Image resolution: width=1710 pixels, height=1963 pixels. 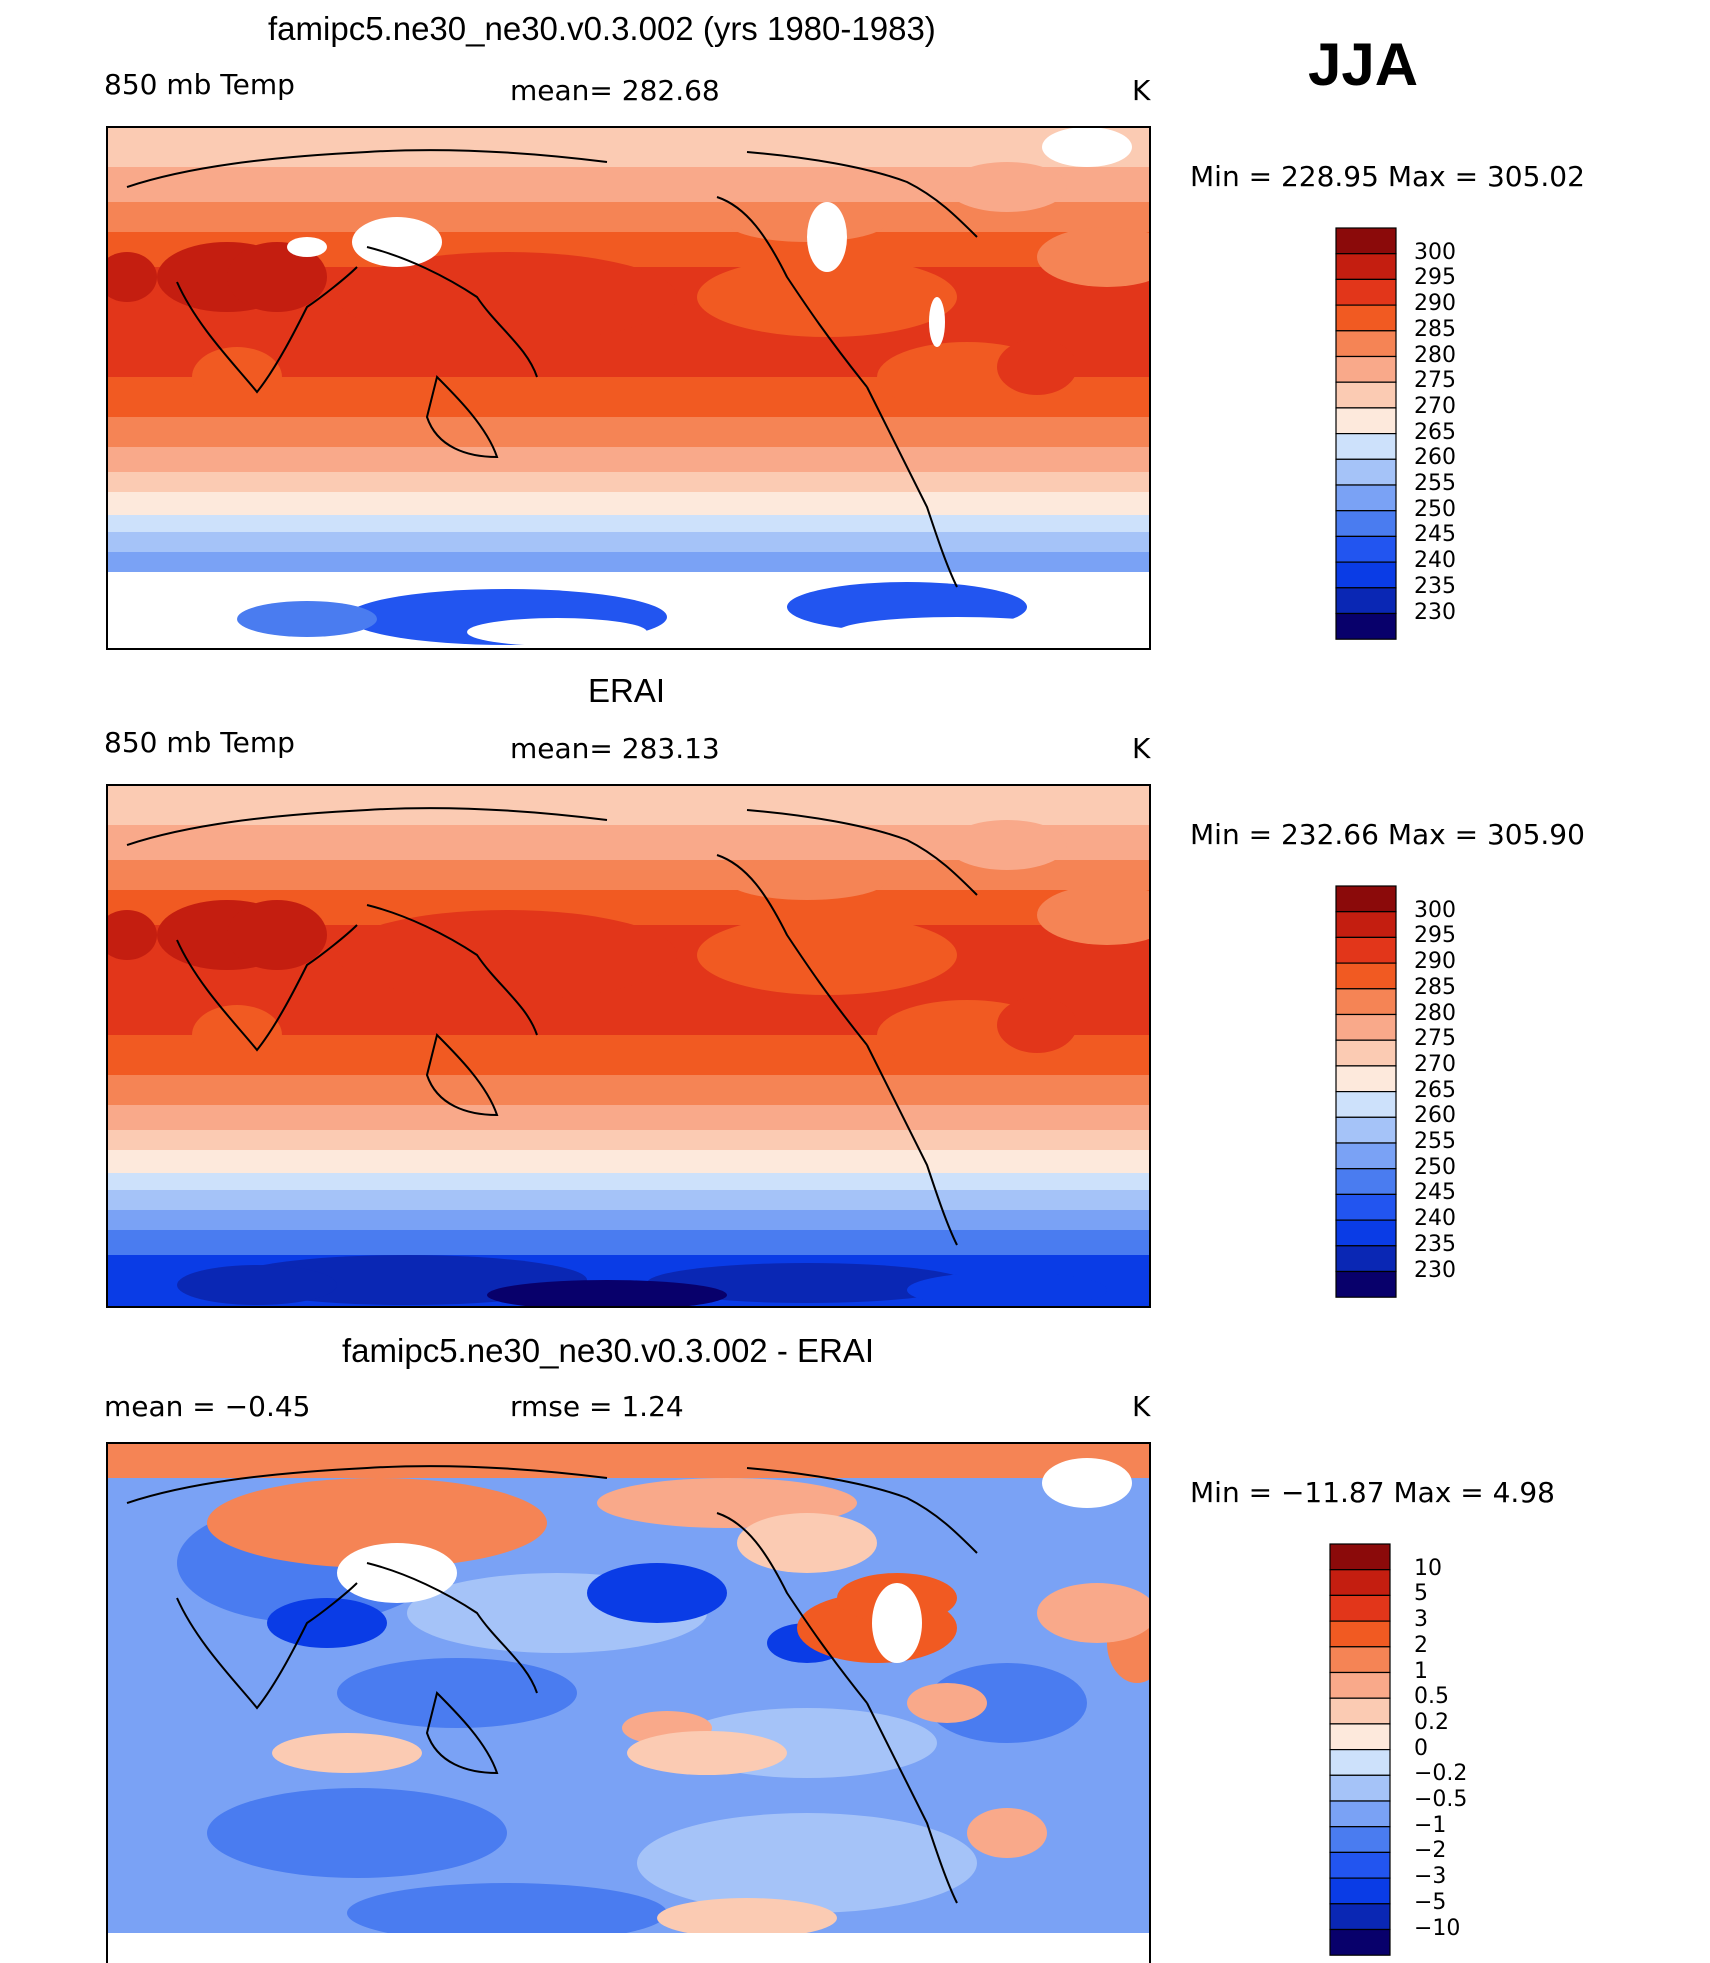 What do you see at coordinates (1141, 748) in the screenshot?
I see `panel-obs-units: K` at bounding box center [1141, 748].